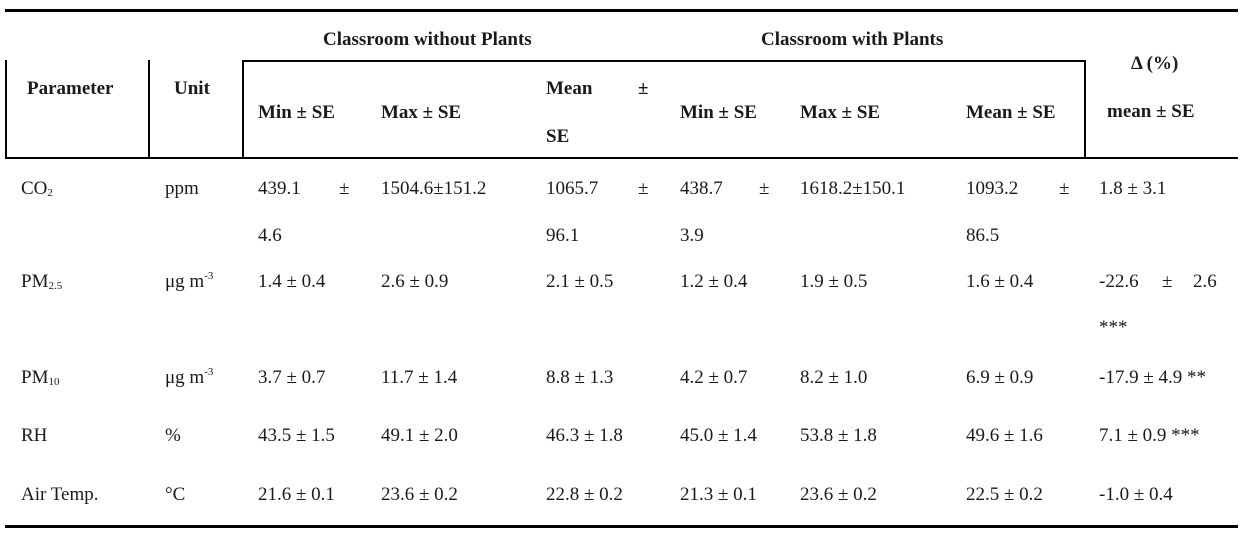 This screenshot has height=542, width=1243. What do you see at coordinates (427, 39) in the screenshot?
I see `header-group-without: Classroom without Plants` at bounding box center [427, 39].